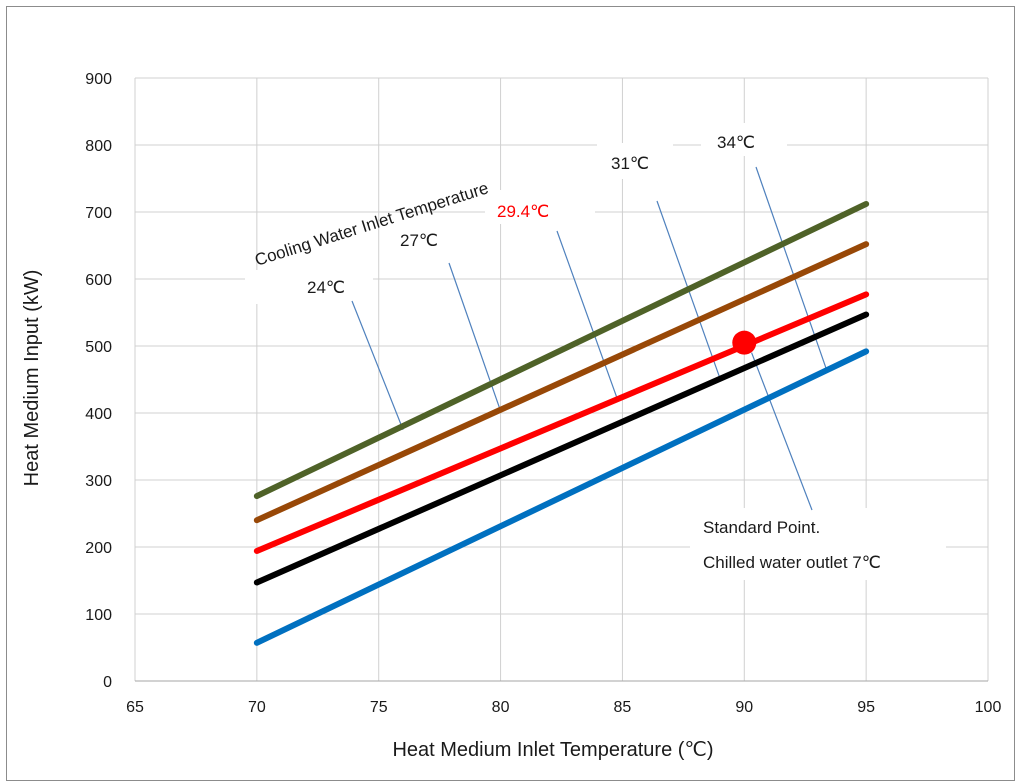 Image resolution: width=1023 pixels, height=783 pixels. Describe the element at coordinates (563, 707) in the screenshot. I see `x-tick-labels: 65 70 75 80 85 90 95 100` at that location.